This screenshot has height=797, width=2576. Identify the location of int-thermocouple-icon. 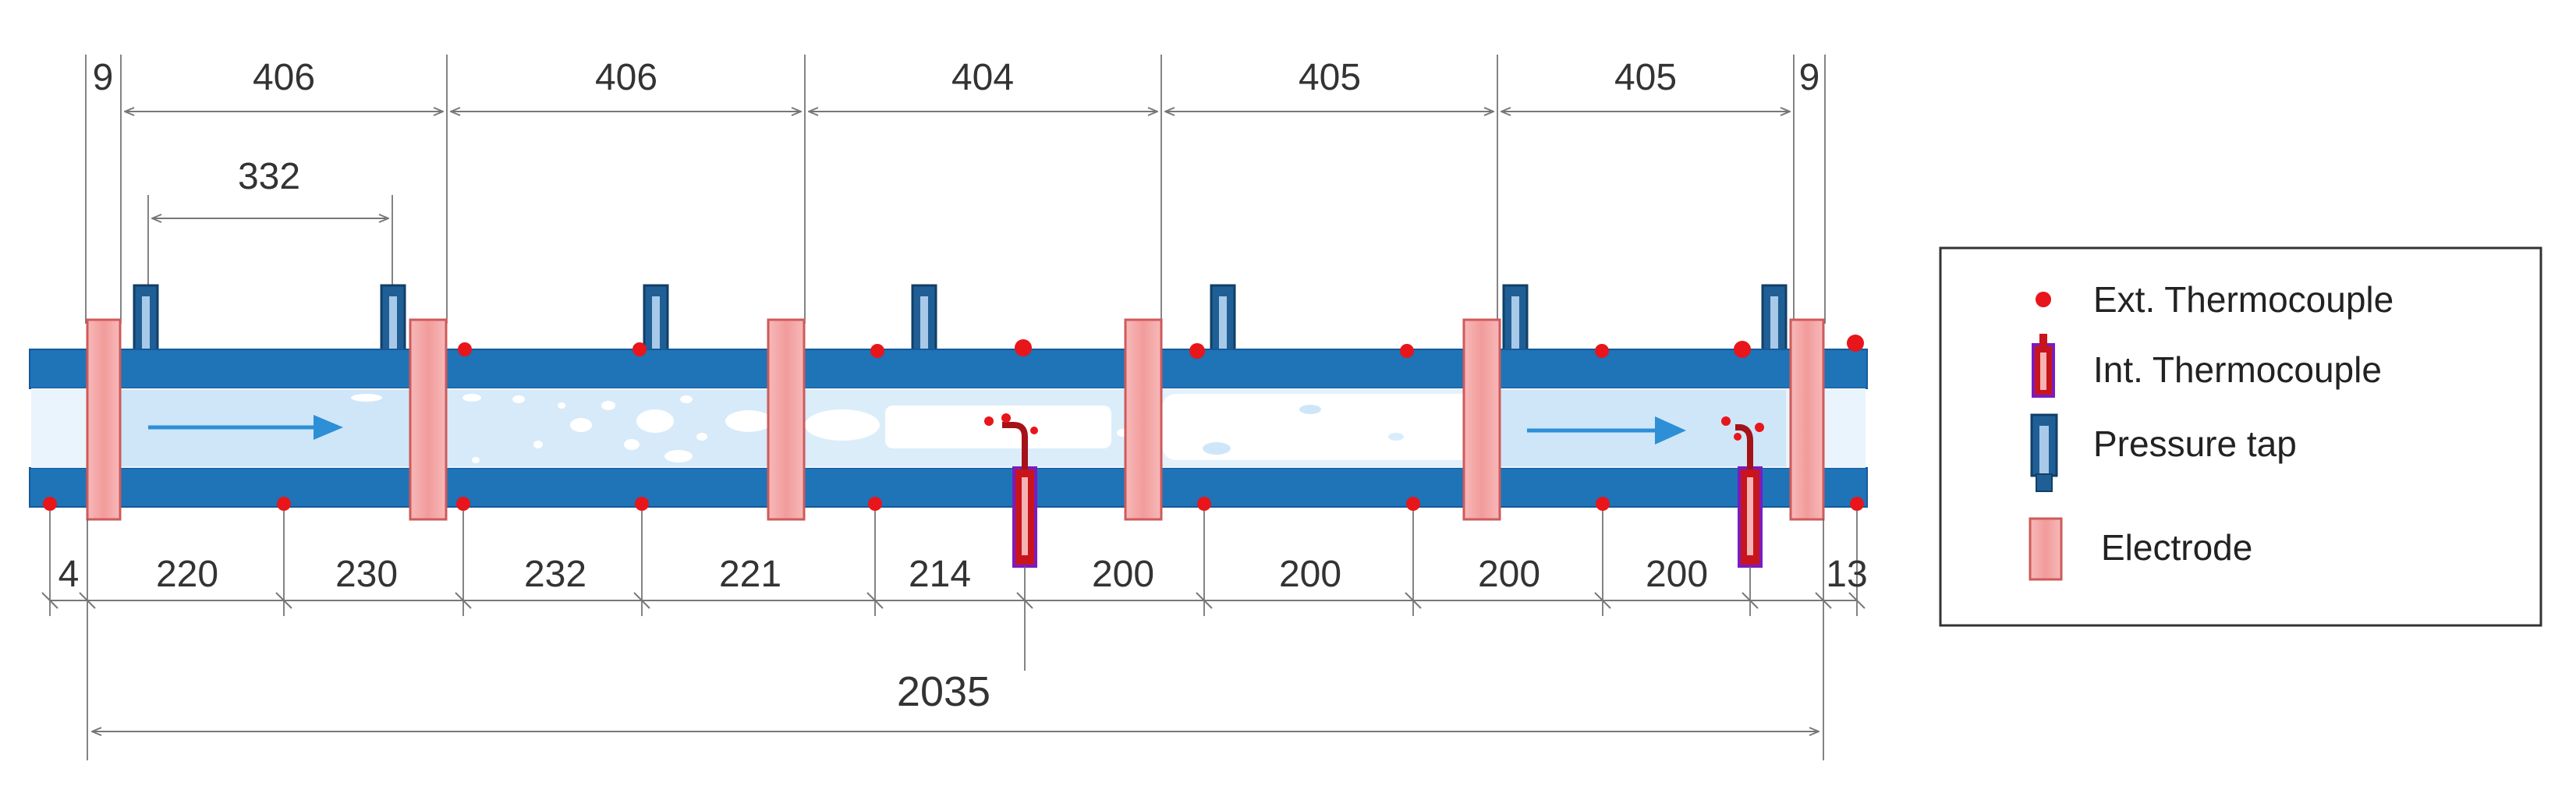
(2044, 366).